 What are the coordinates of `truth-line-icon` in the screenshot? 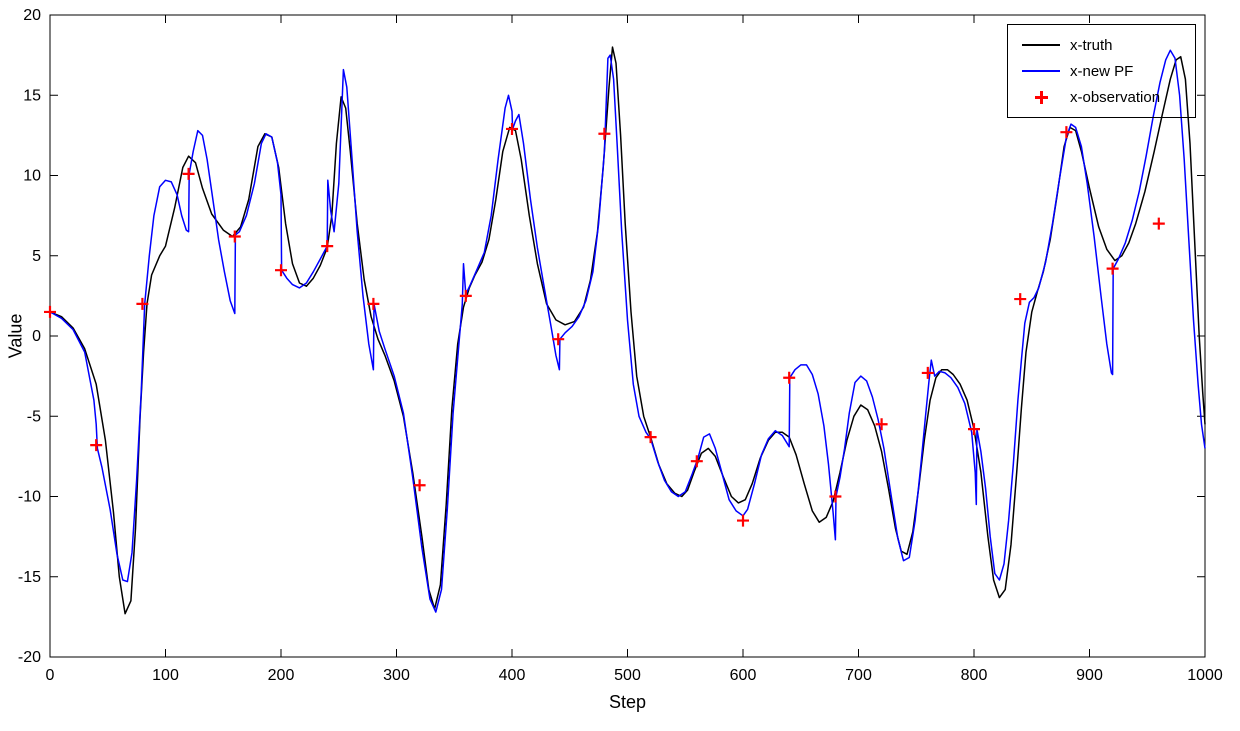 It's located at (1041, 45).